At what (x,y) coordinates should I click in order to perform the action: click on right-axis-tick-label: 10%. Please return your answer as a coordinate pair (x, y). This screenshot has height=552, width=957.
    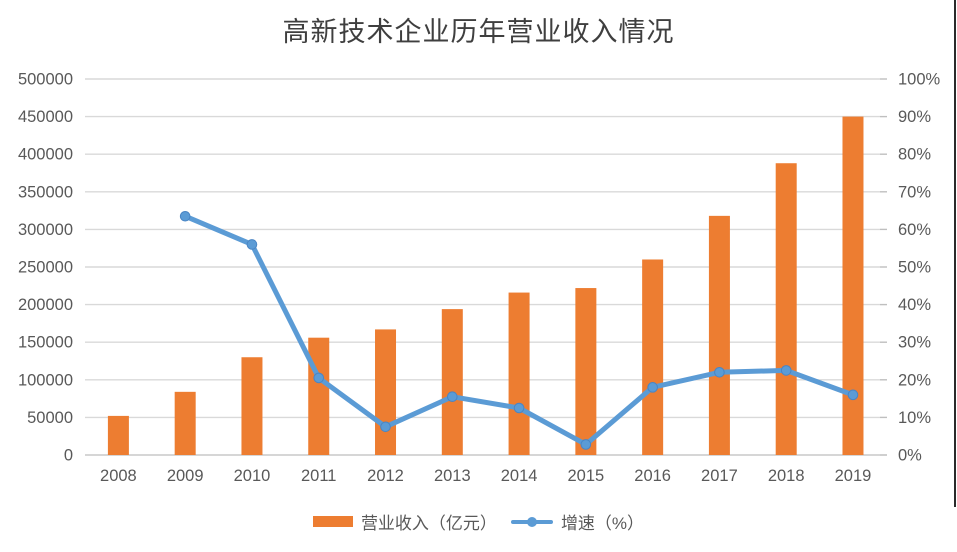
    Looking at the image, I should click on (914, 418).